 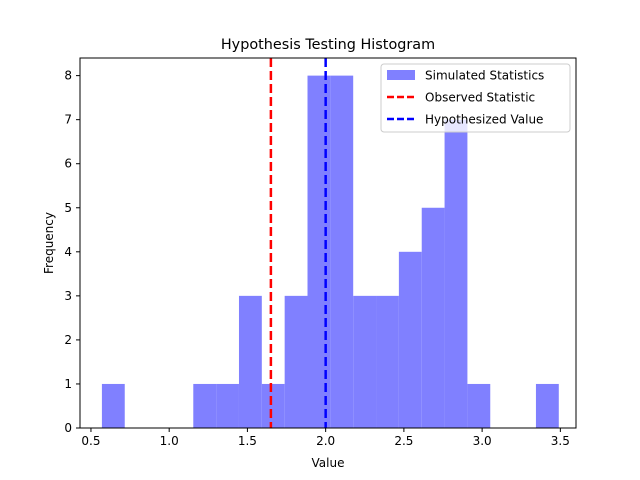 I want to click on x-tick-label: 1.5, so click(x=247, y=441).